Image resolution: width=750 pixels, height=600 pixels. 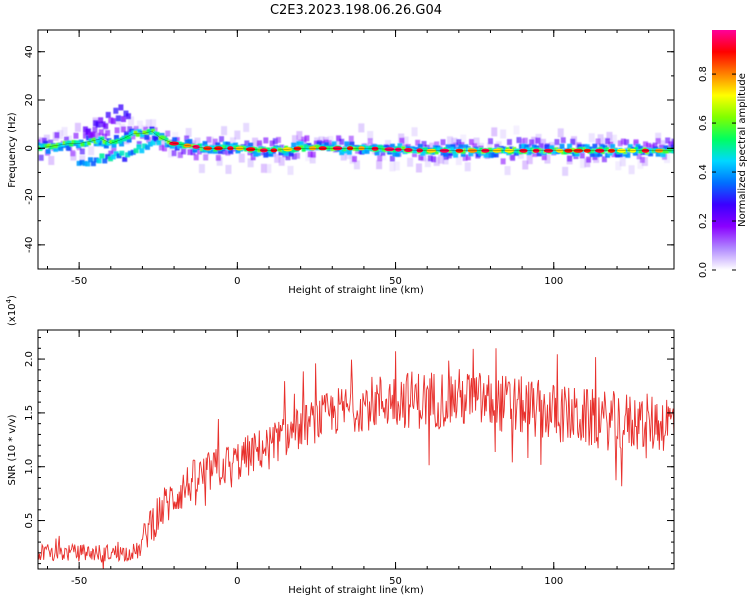 What do you see at coordinates (29, 245) in the screenshot?
I see `y-tick-label: -40` at bounding box center [29, 245].